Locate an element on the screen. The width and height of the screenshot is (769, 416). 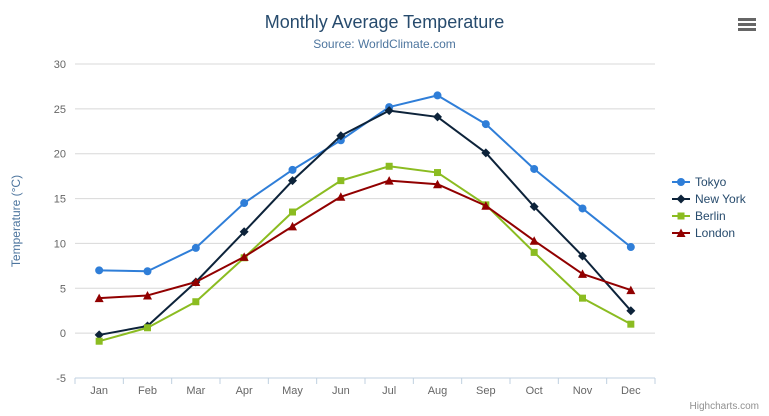
legend-symbol-london is located at coordinates (681, 232).